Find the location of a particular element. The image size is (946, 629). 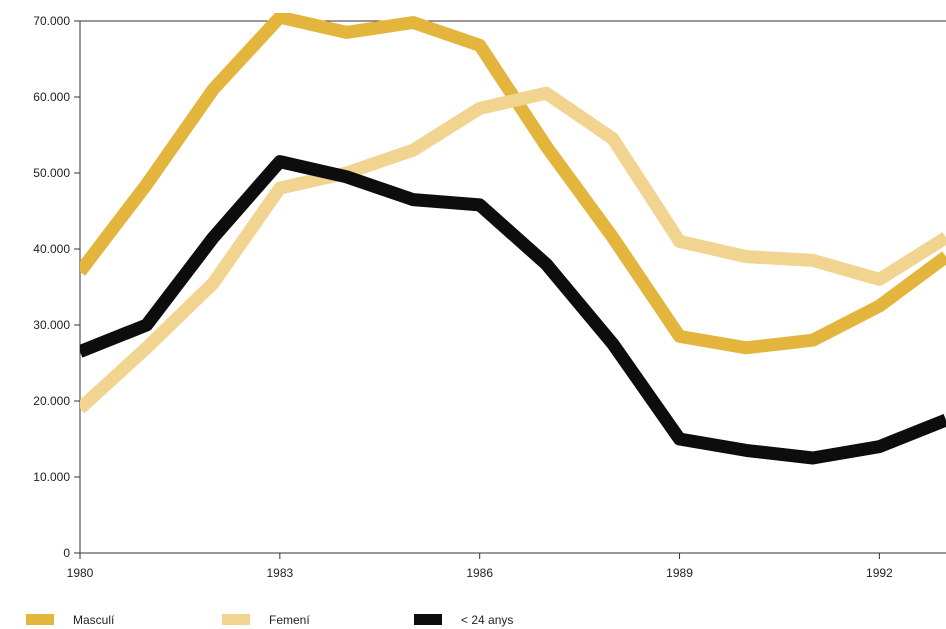

legend-label: < 24 anys is located at coordinates (487, 620).